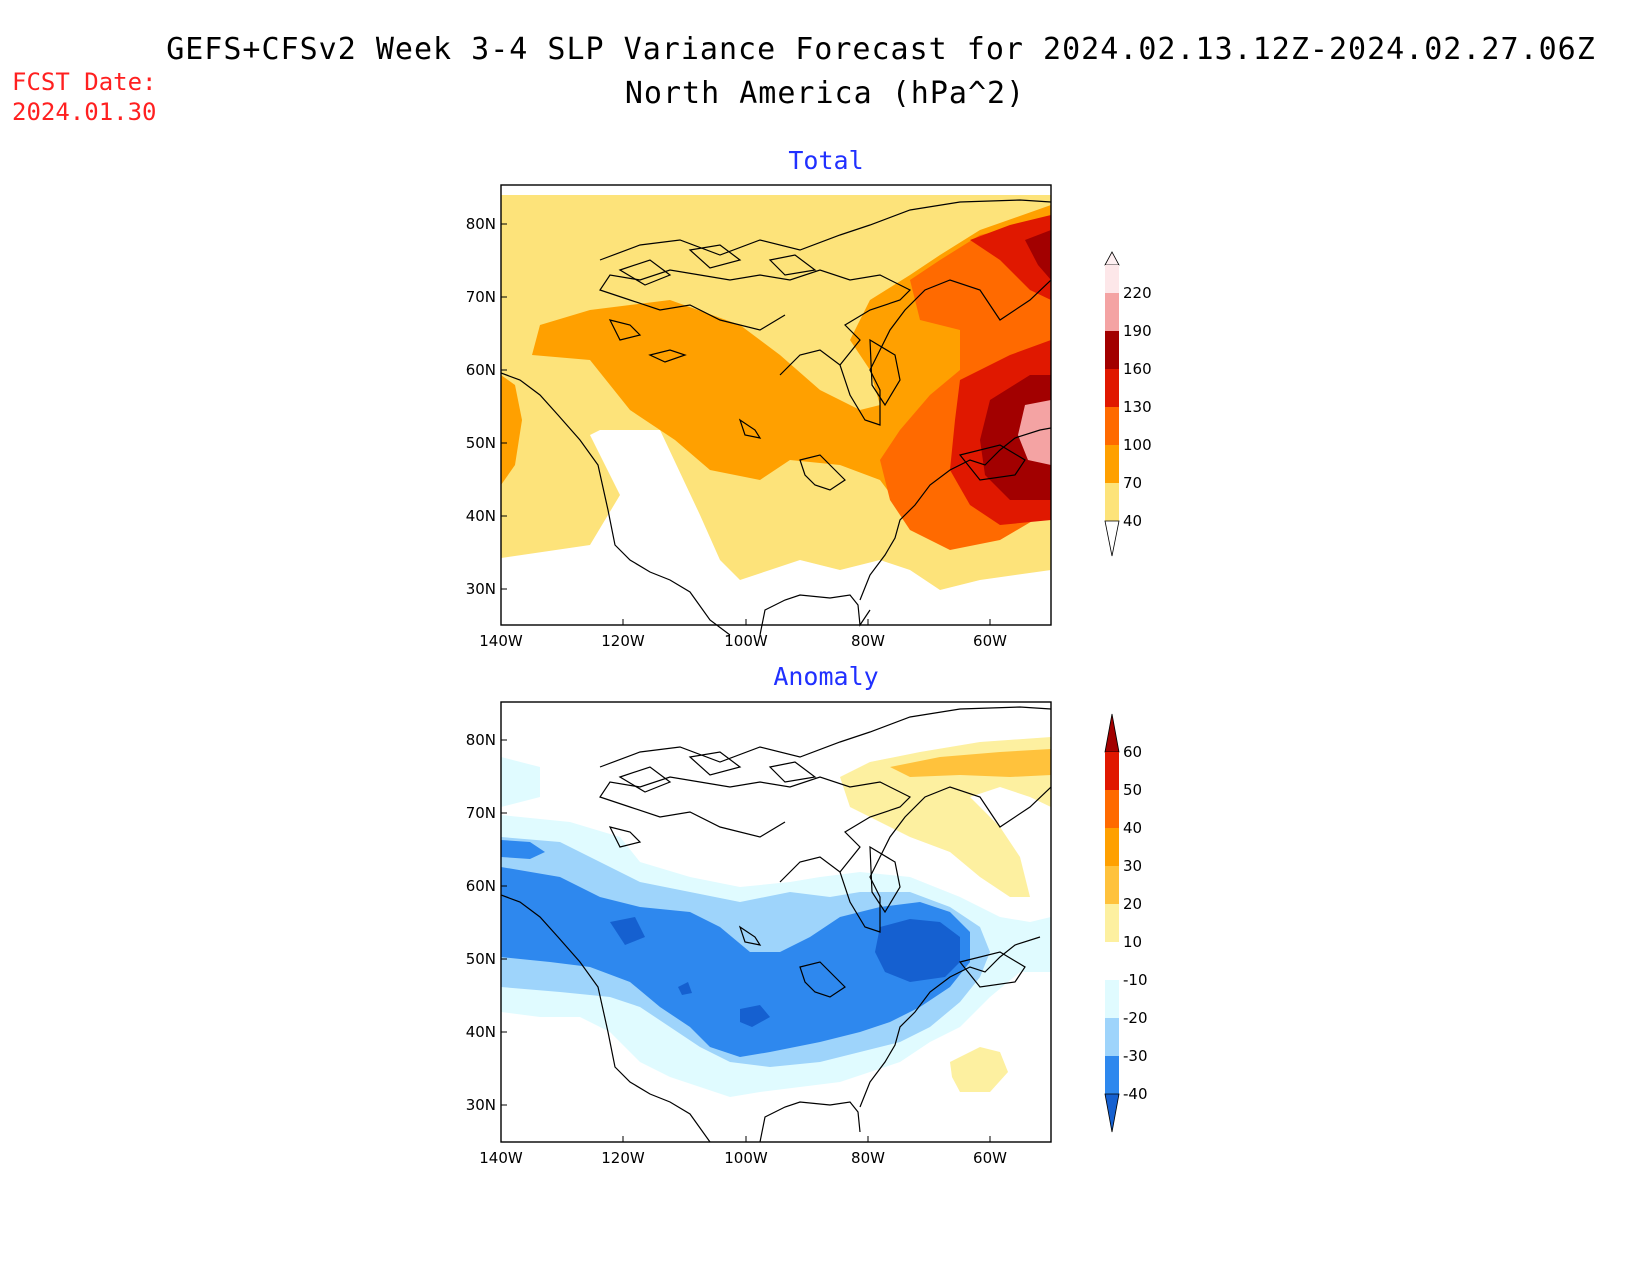  Describe the element at coordinates (1137, 369) in the screenshot. I see `colorbar-label: 160` at that location.